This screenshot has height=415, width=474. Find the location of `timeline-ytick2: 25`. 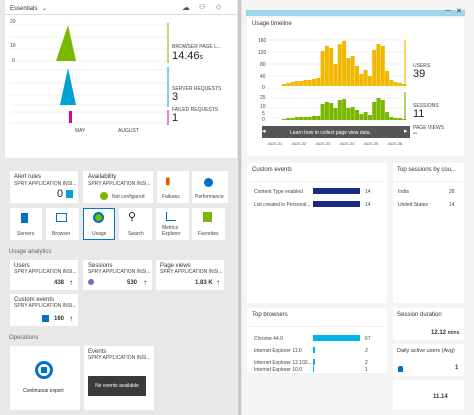

timeline-ytick2: 25 is located at coordinates (263, 98).